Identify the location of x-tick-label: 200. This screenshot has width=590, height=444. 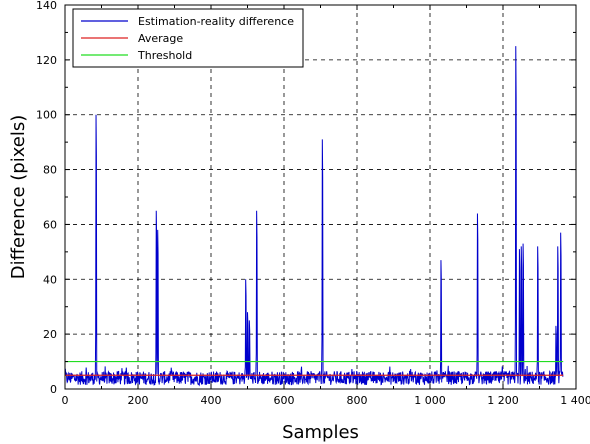
(138, 400).